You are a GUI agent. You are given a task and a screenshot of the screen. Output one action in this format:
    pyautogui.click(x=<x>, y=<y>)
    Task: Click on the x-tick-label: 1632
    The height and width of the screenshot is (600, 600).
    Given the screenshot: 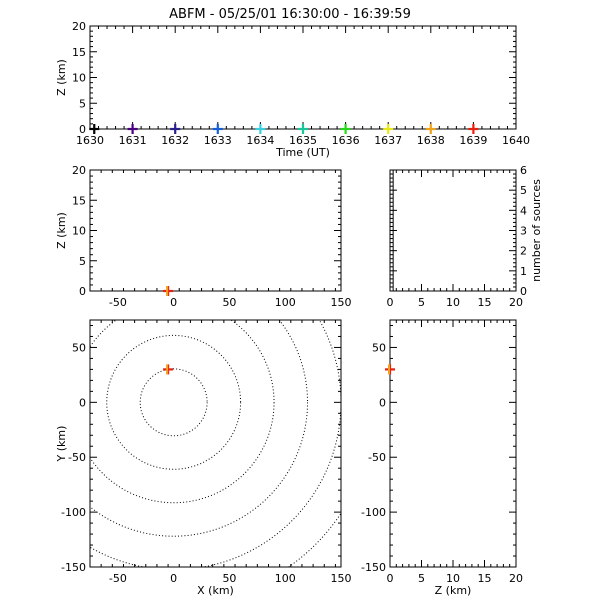 What is the action you would take?
    pyautogui.click(x=175, y=140)
    